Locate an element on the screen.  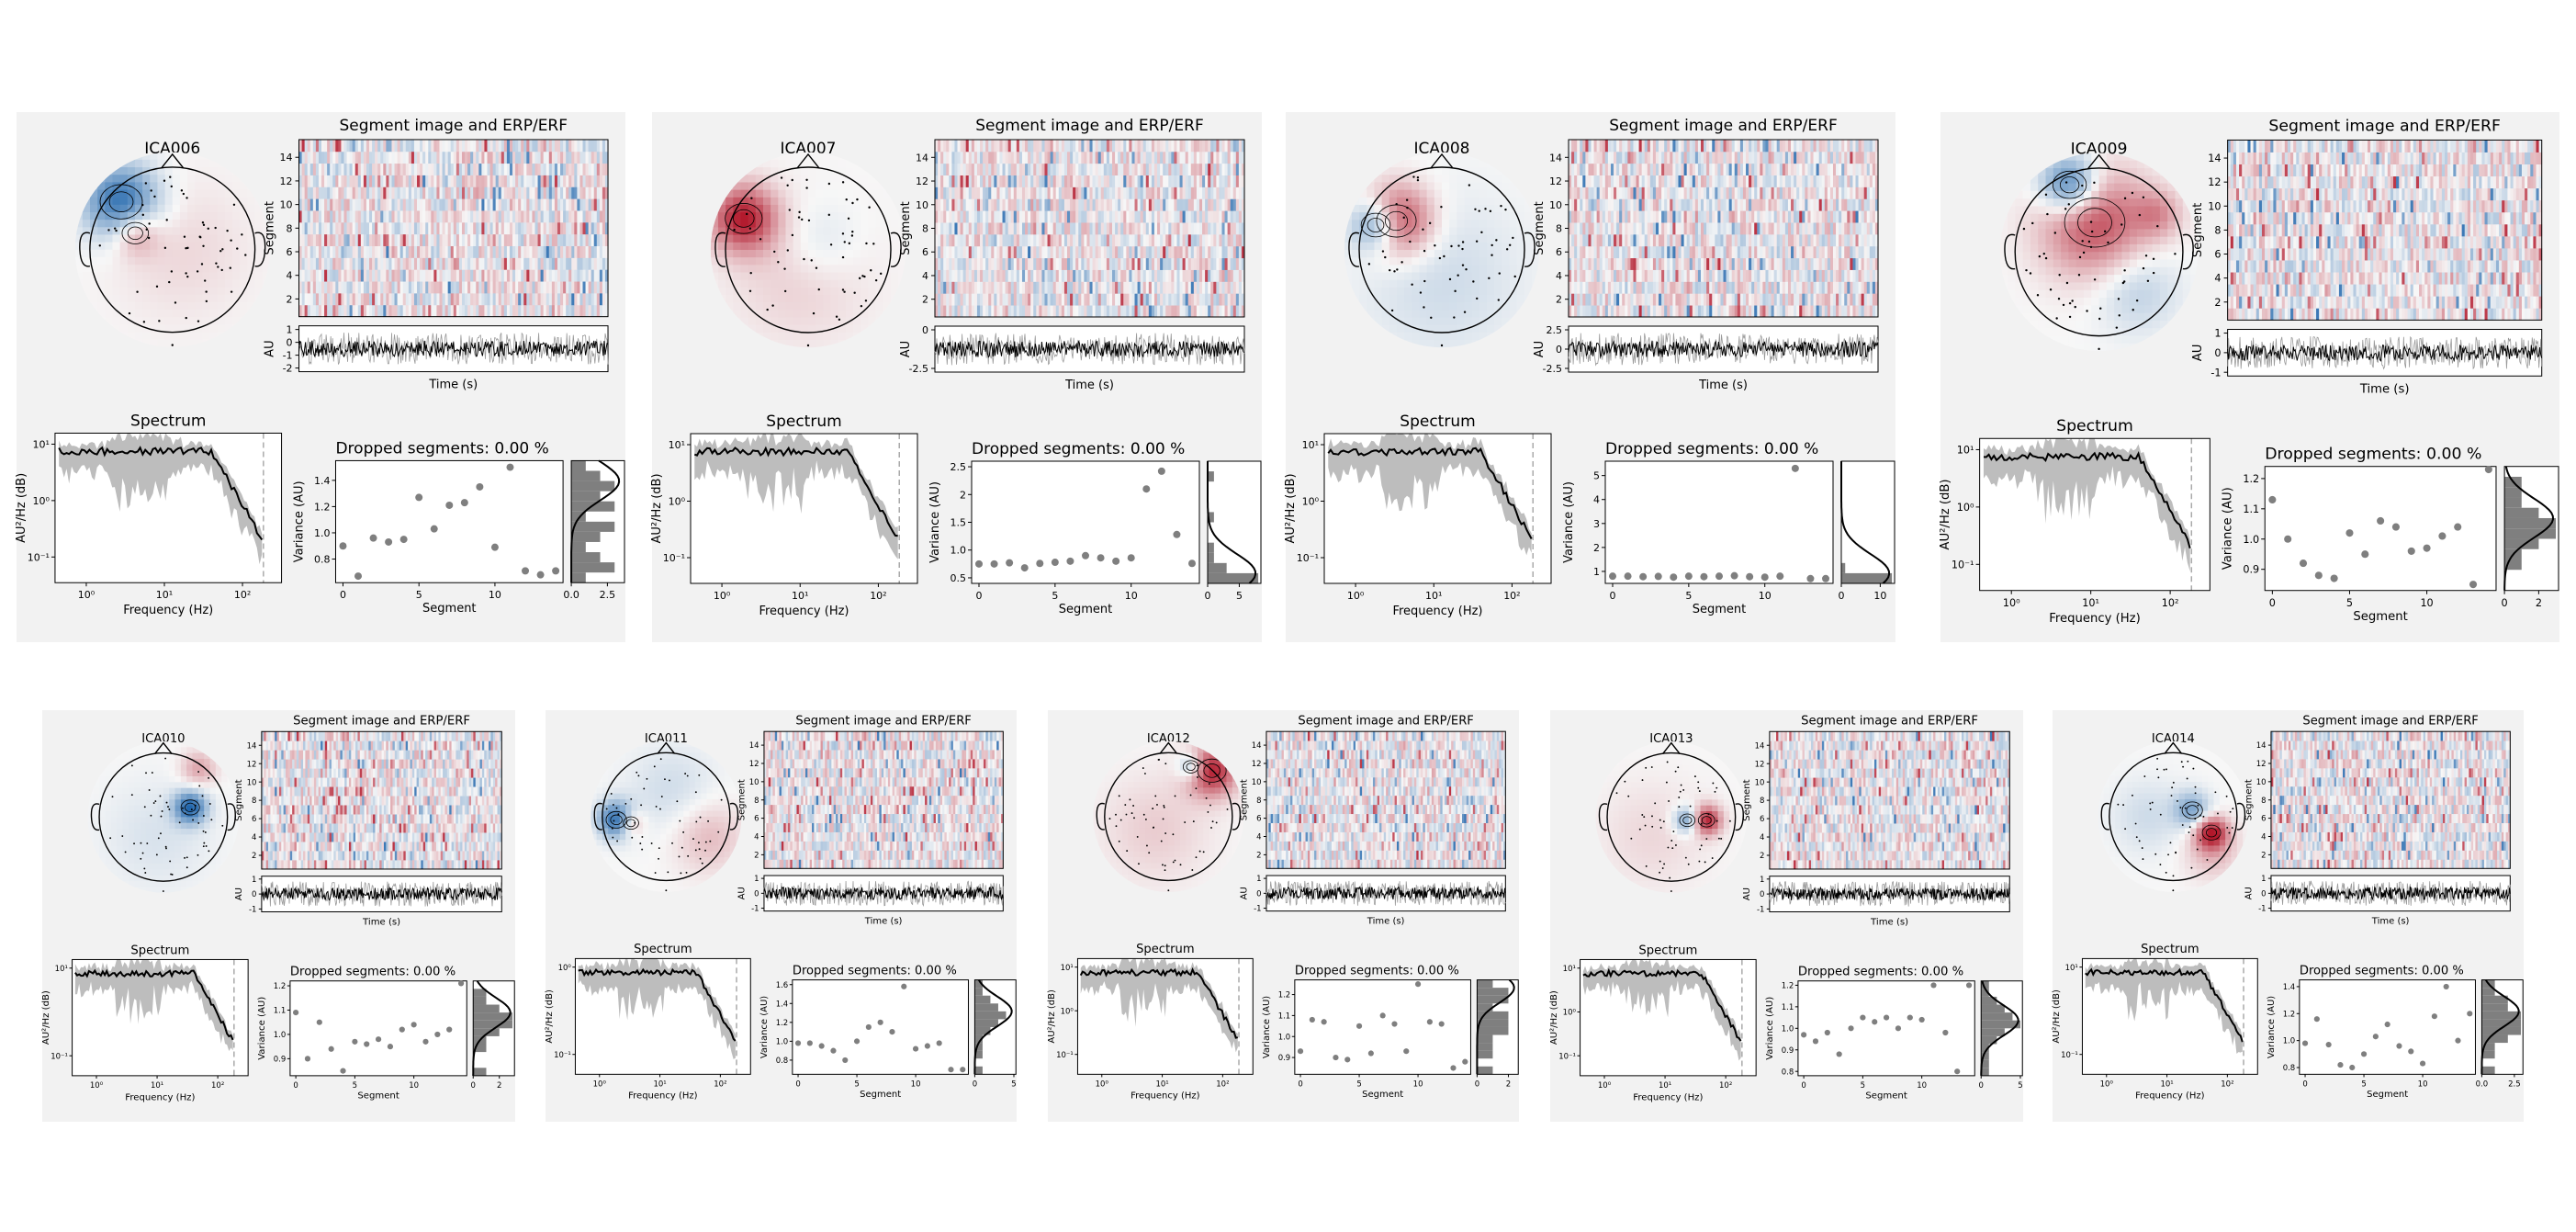
psd-tick-label: 10⁻¹ is located at coordinates (1963, 565).